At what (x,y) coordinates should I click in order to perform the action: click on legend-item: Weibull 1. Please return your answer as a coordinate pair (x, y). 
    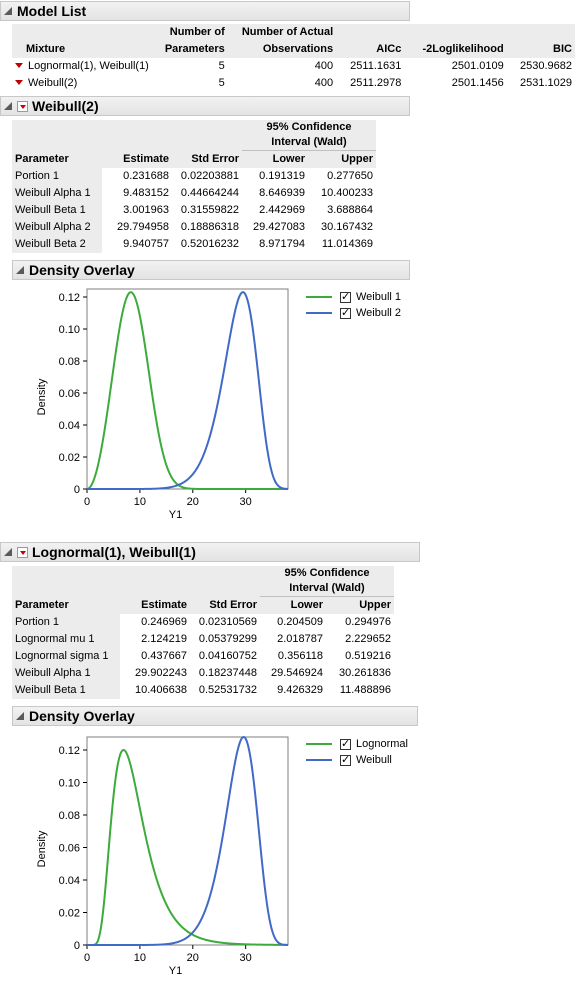
    Looking at the image, I should click on (353, 297).